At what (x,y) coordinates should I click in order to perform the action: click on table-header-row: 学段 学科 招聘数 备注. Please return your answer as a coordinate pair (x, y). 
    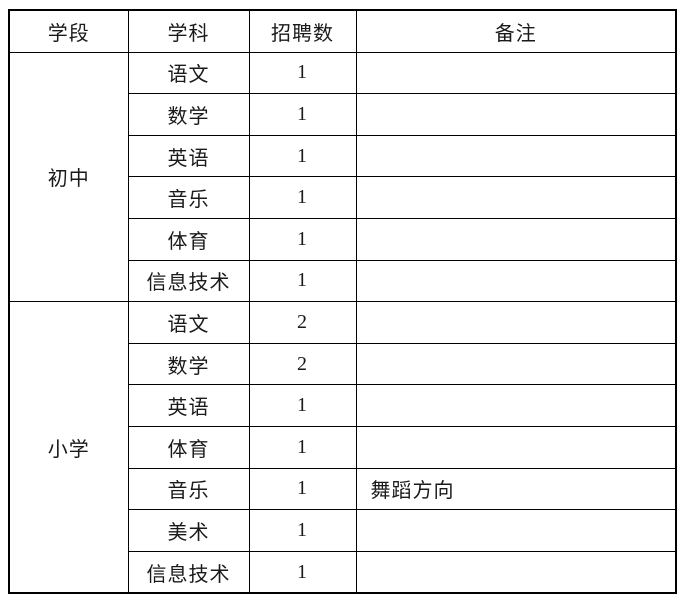
    Looking at the image, I should click on (342, 31).